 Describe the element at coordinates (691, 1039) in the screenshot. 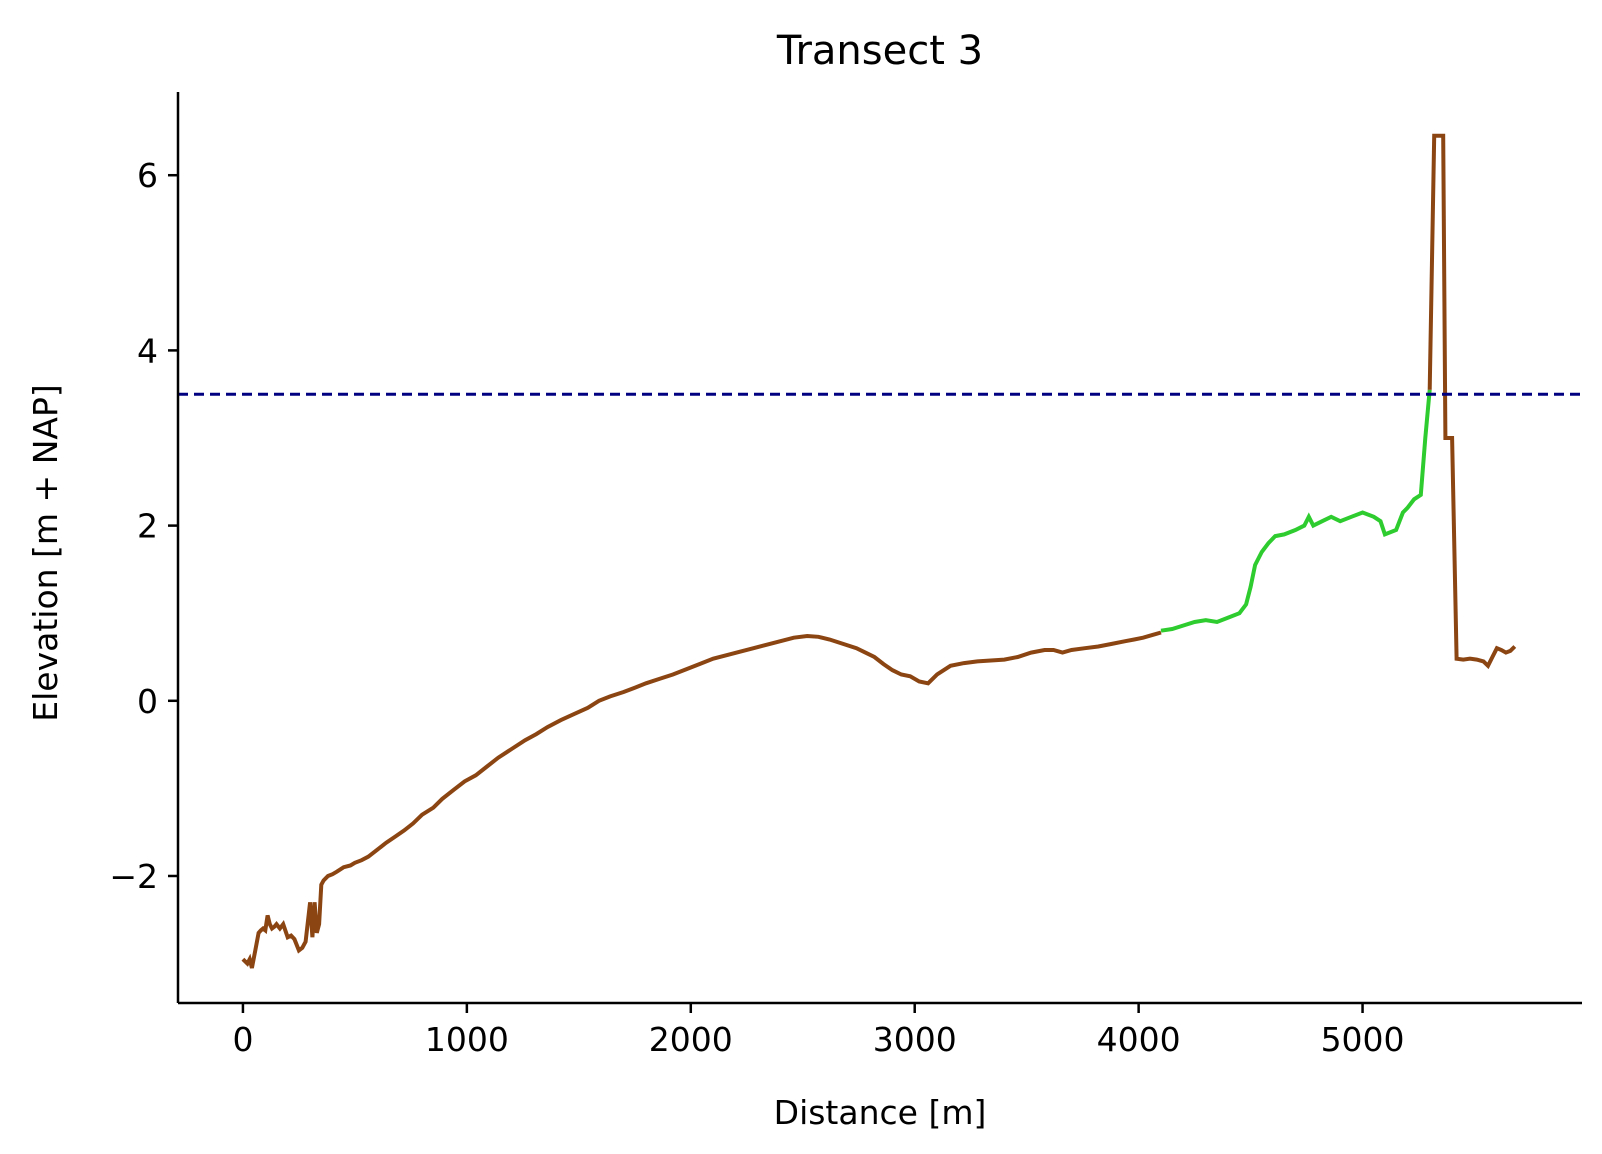

I see `x-tick-label: 2000` at that location.